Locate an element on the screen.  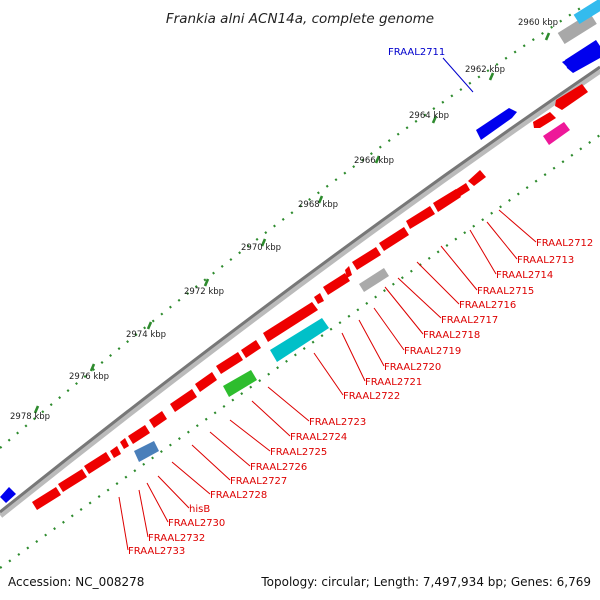
gene-label: FRAAL2726 is located at coordinates (278, 467).